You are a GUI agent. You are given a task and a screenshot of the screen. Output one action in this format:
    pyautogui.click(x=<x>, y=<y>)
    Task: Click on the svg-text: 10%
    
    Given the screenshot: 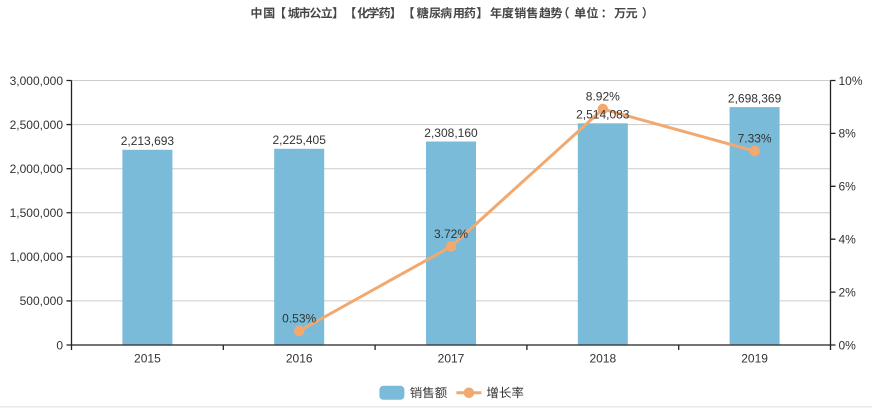 What is the action you would take?
    pyautogui.click(x=851, y=81)
    